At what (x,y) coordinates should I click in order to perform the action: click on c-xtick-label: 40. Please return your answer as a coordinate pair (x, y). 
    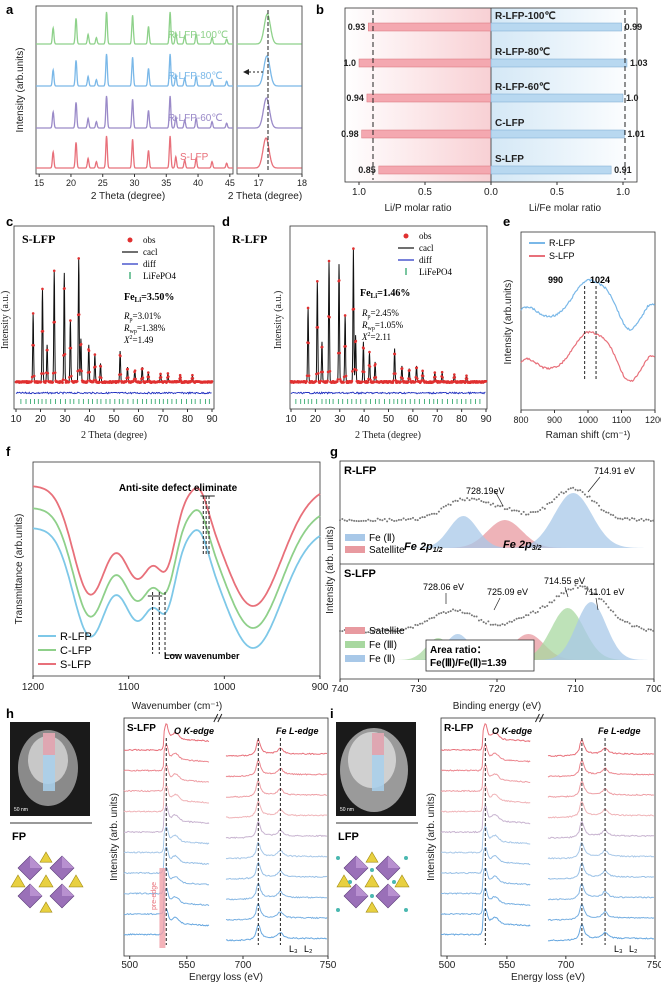
    Looking at the image, I should click on (90, 419).